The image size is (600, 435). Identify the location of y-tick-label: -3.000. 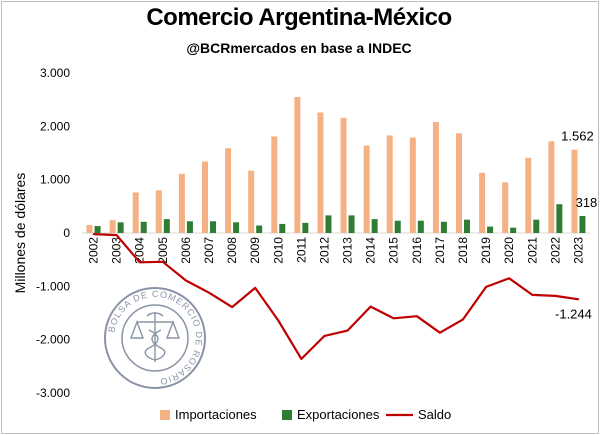
(53, 393).